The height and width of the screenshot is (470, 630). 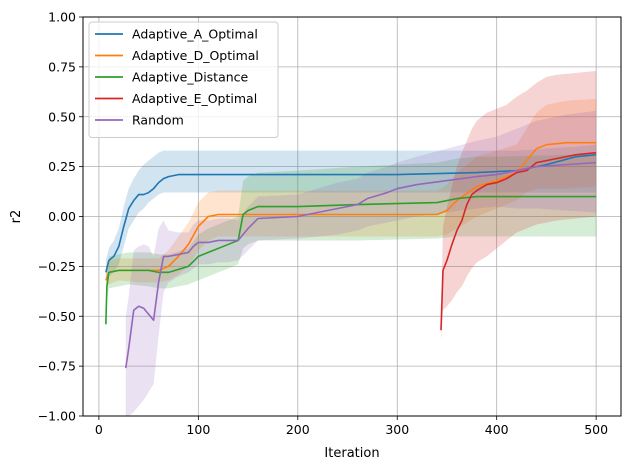 What do you see at coordinates (16, 217) in the screenshot?
I see `y-axis-label: r2` at bounding box center [16, 217].